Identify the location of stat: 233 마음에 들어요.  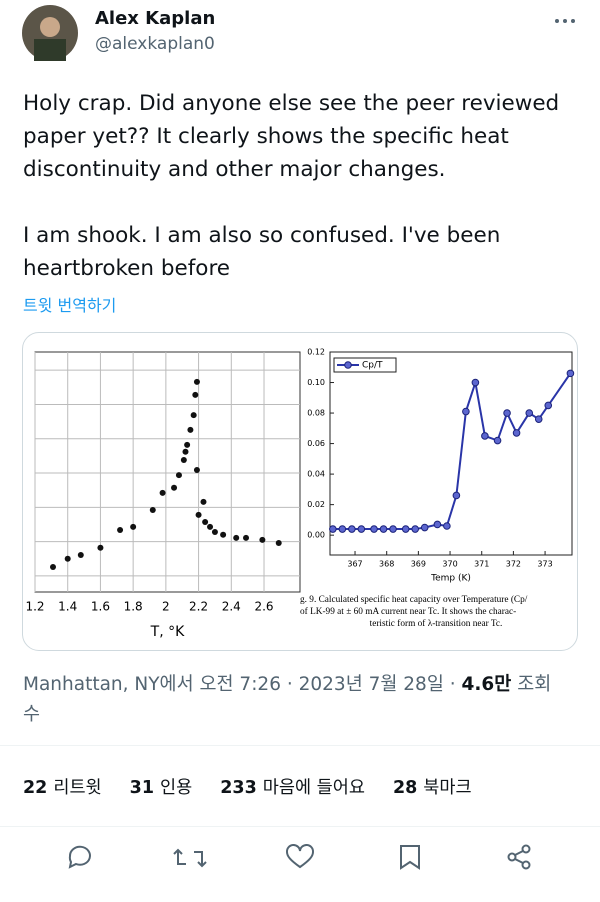
(292, 786).